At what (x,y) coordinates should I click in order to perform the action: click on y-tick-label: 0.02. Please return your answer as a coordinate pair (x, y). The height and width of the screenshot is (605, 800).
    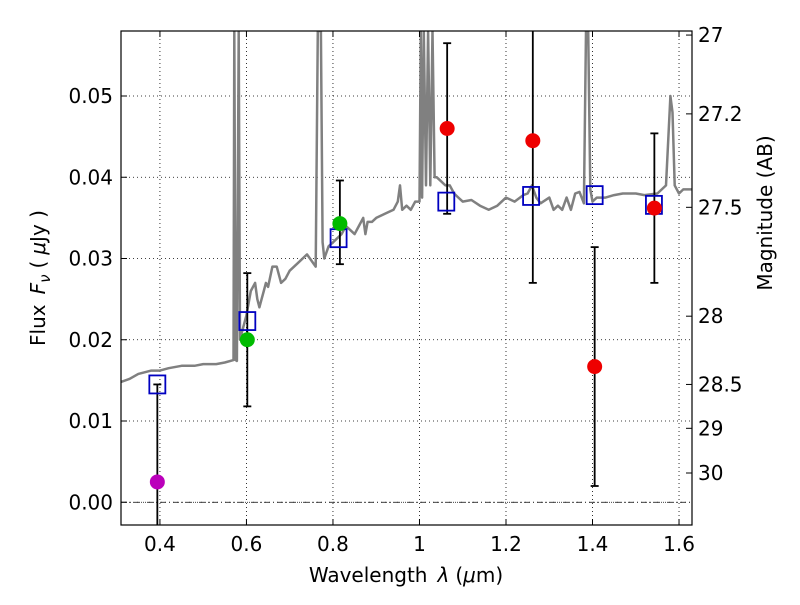
    Looking at the image, I should click on (90, 340).